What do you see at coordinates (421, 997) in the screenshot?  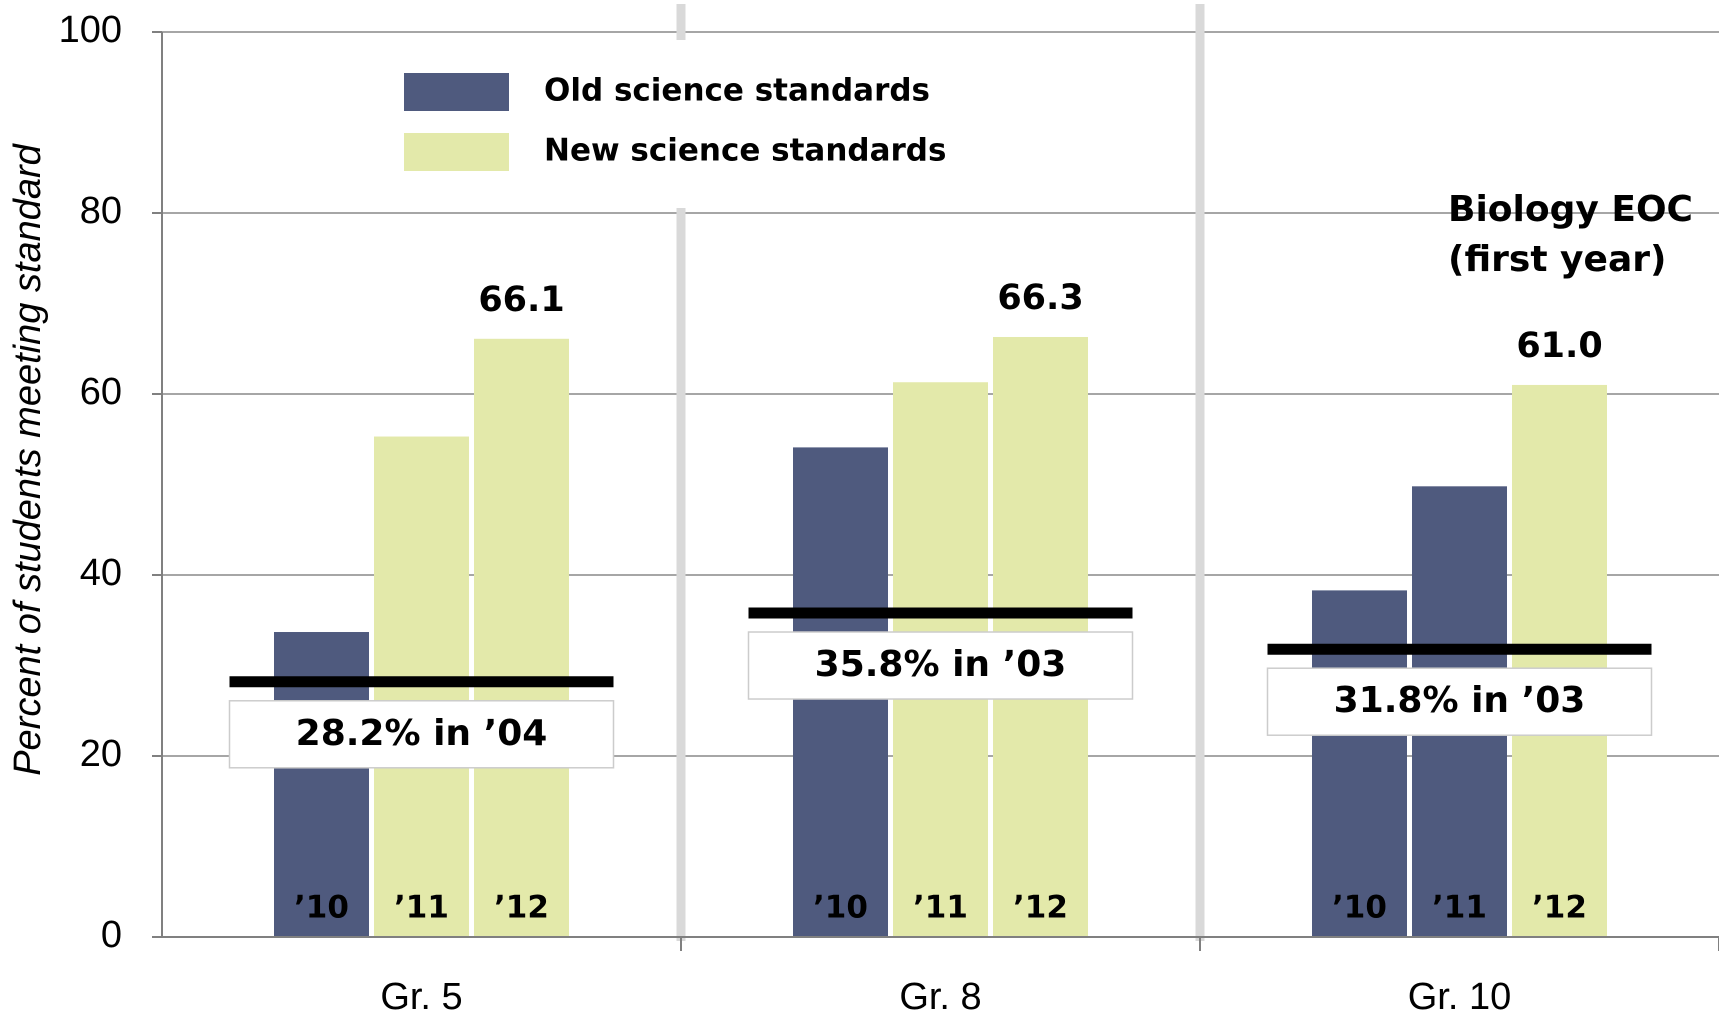 I see `x-tick-label: Gr. 5` at bounding box center [421, 997].